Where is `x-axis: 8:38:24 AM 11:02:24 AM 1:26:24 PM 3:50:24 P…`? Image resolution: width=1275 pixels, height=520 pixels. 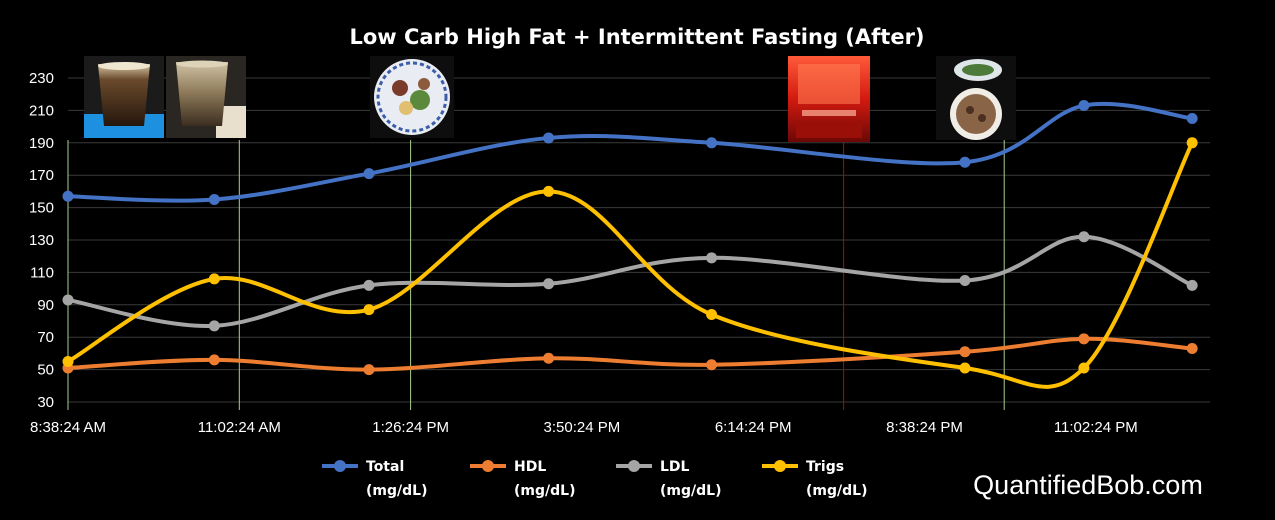
x-axis: 8:38:24 AM 11:02:24 AM 1:26:24 PM 3:50:24 P… is located at coordinates (584, 427).